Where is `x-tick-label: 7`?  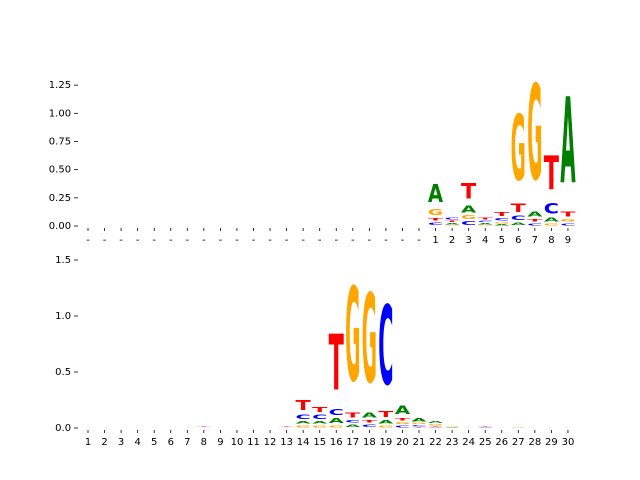 x-tick-label: 7 is located at coordinates (187, 442).